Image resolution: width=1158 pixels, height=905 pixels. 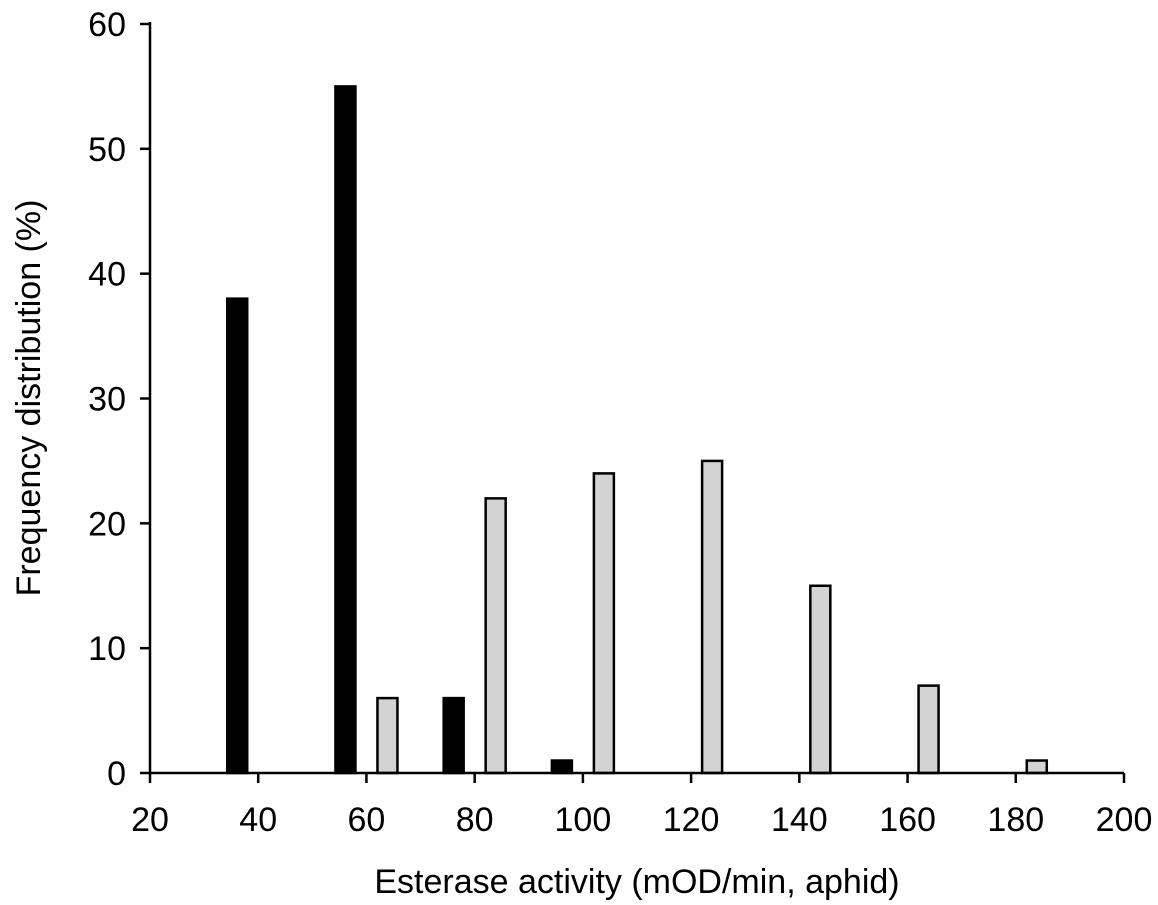 I want to click on y-tick-label: 60, so click(x=107, y=25).